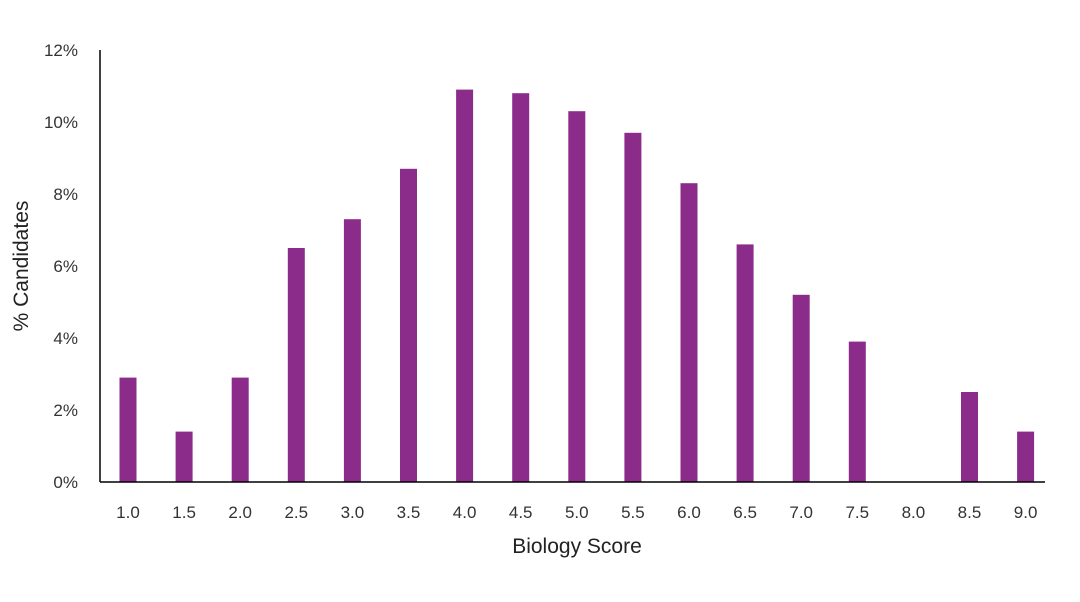  I want to click on x-tick-label: 9.0, so click(1026, 512).